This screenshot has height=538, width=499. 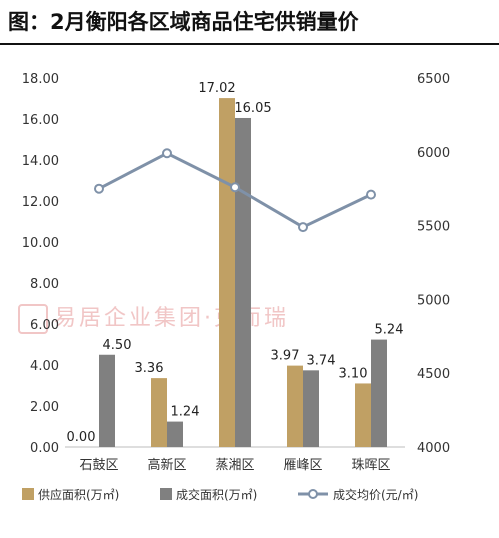 What do you see at coordinates (44, 366) in the screenshot?
I see `y-tick-label: 4.00` at bounding box center [44, 366].